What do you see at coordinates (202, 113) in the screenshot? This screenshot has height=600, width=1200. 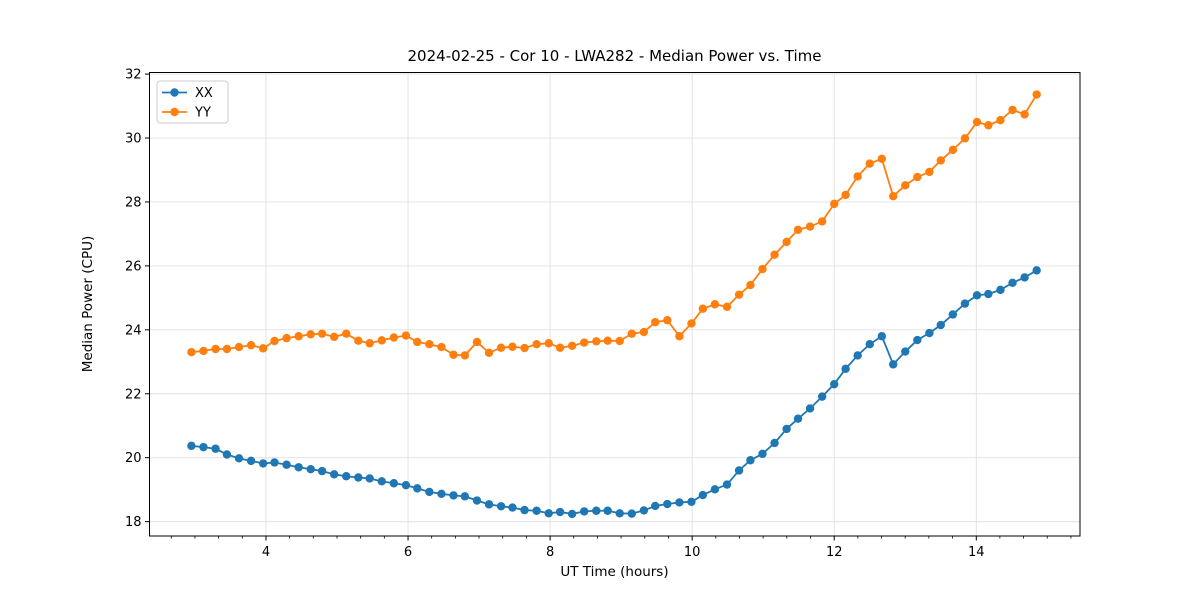 I see `legend-label-yy: YY` at bounding box center [202, 113].